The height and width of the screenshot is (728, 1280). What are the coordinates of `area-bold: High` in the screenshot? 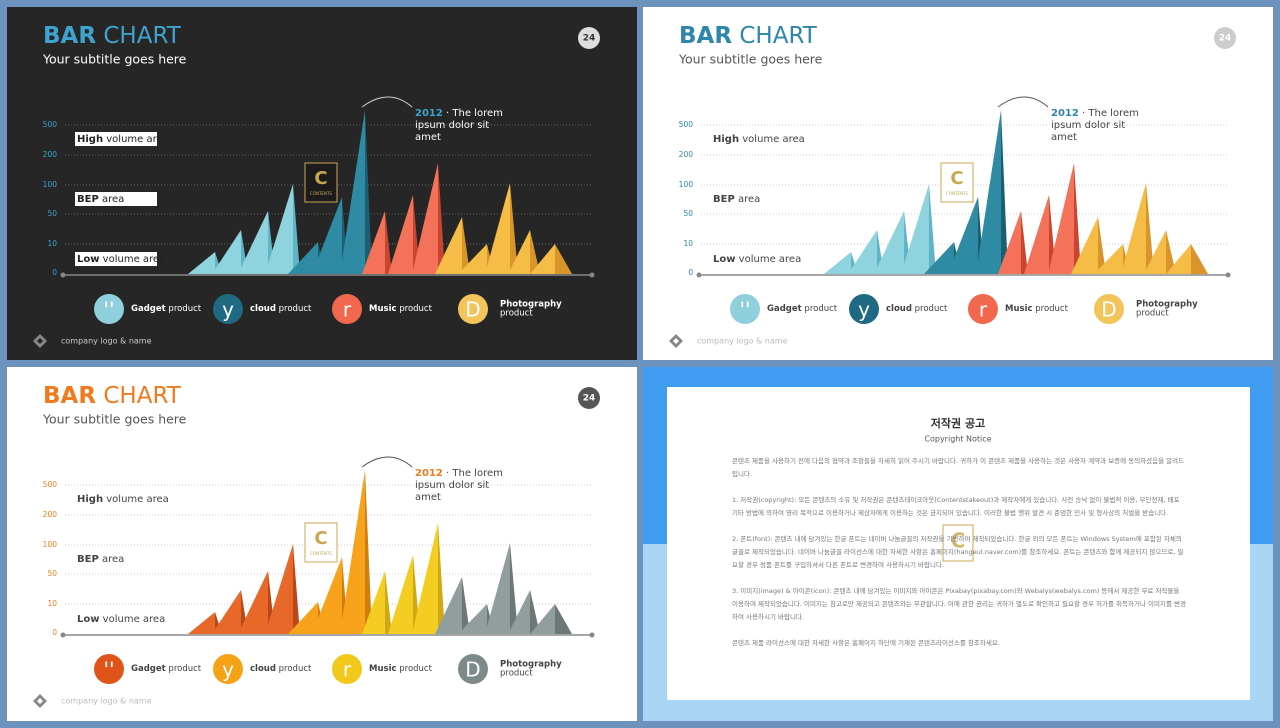 It's located at (90, 499).